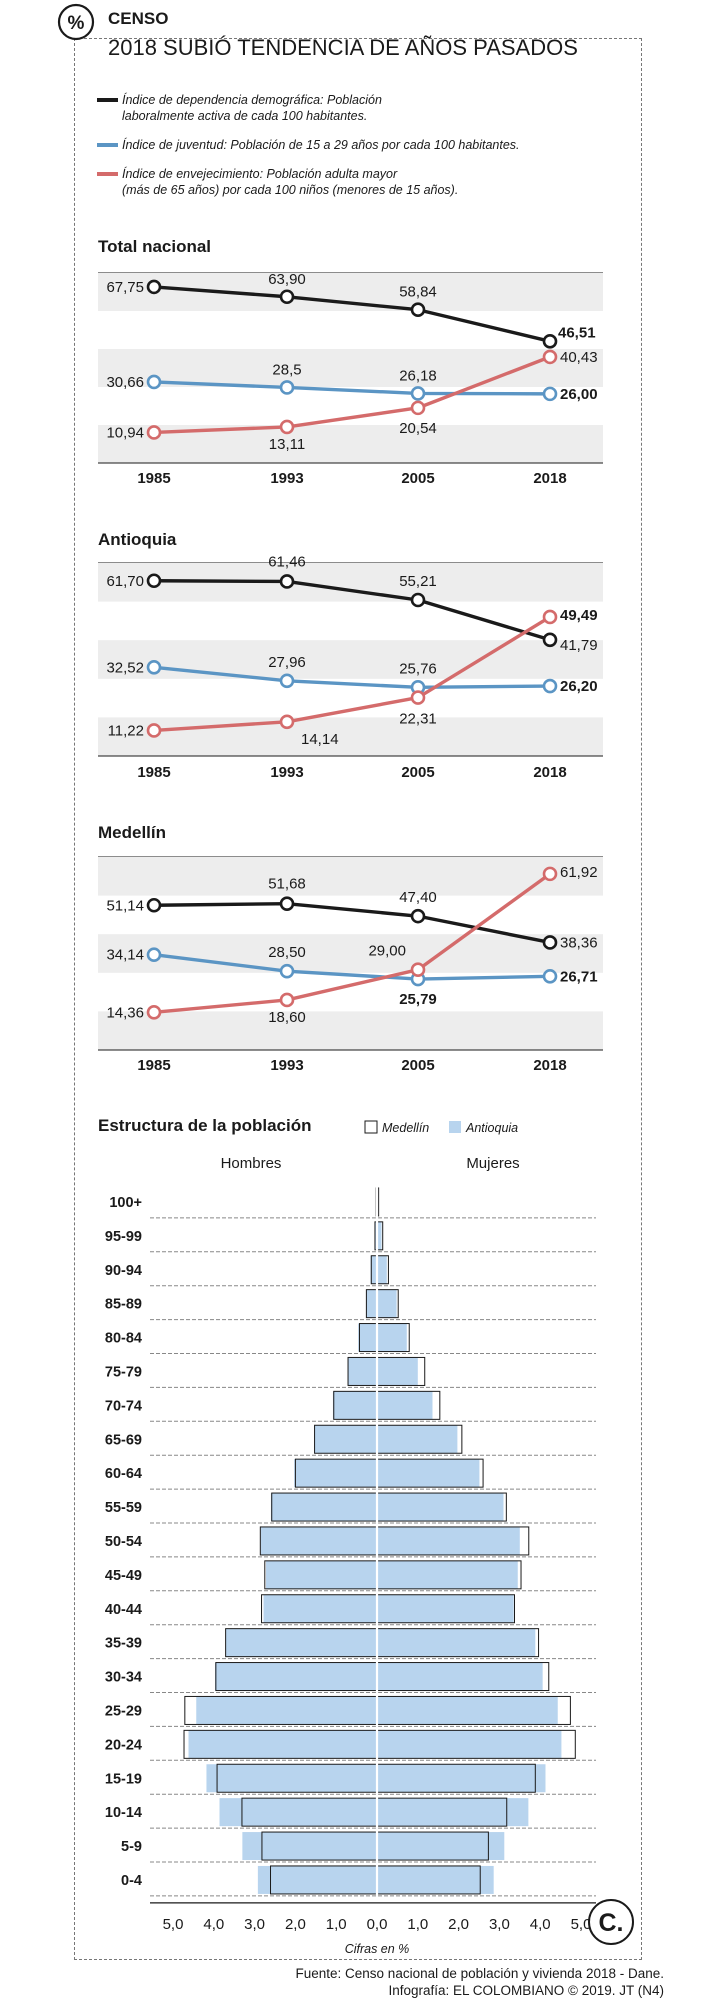 This screenshot has height=2000, width=703. Describe the element at coordinates (418, 719) in the screenshot. I see `data-label: 22,31` at that location.